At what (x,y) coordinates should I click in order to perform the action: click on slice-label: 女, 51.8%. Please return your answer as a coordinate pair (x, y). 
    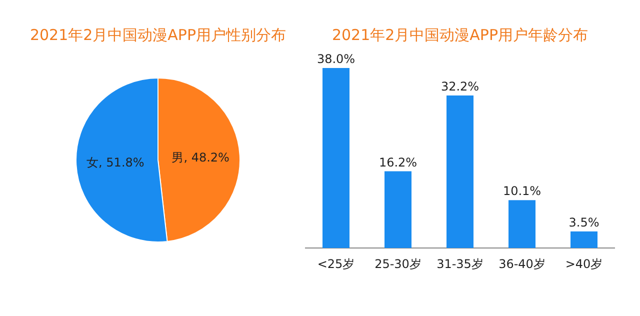
    Looking at the image, I should click on (115, 162).